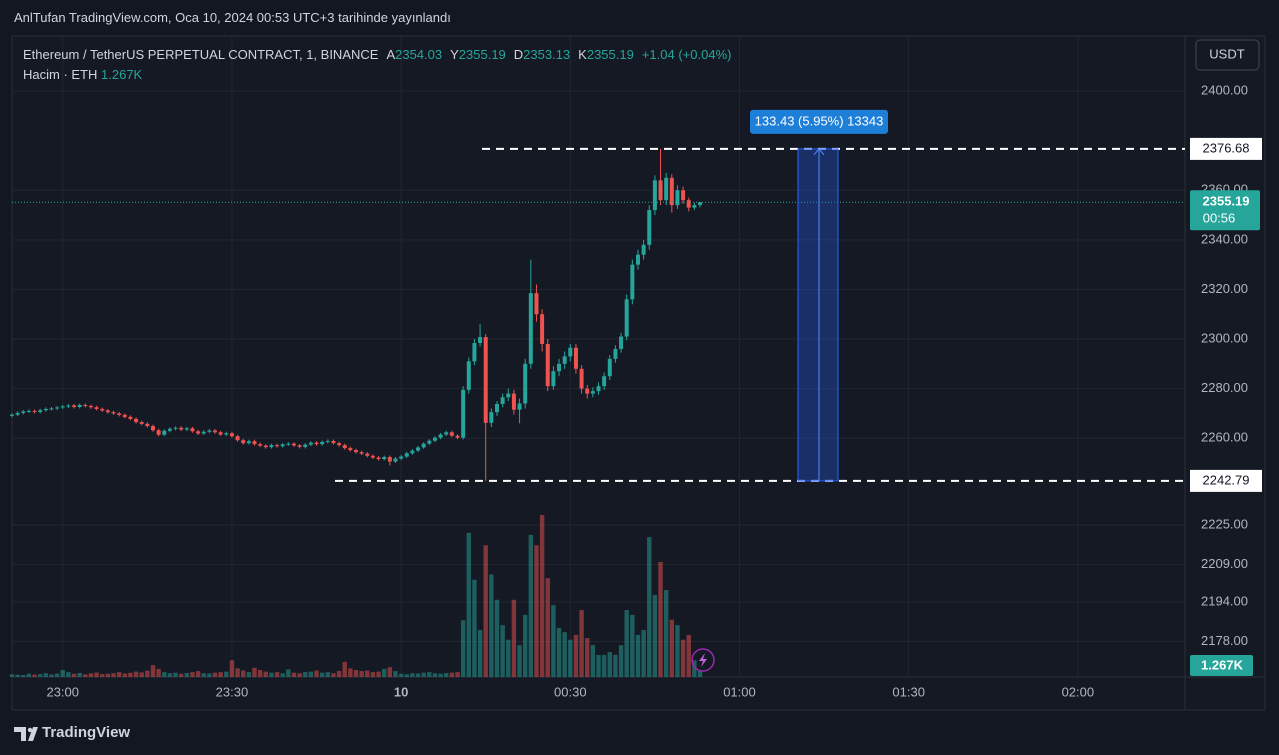 Image resolution: width=1279 pixels, height=755 pixels. Describe the element at coordinates (377, 75) in the screenshot. I see `volume-row: Hacim · ETH 1.267K` at that location.